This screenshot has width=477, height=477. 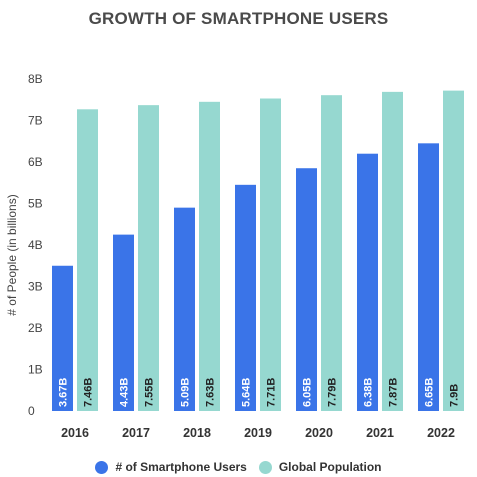 I want to click on bar-data-label: 5.09B, so click(x=186, y=392).